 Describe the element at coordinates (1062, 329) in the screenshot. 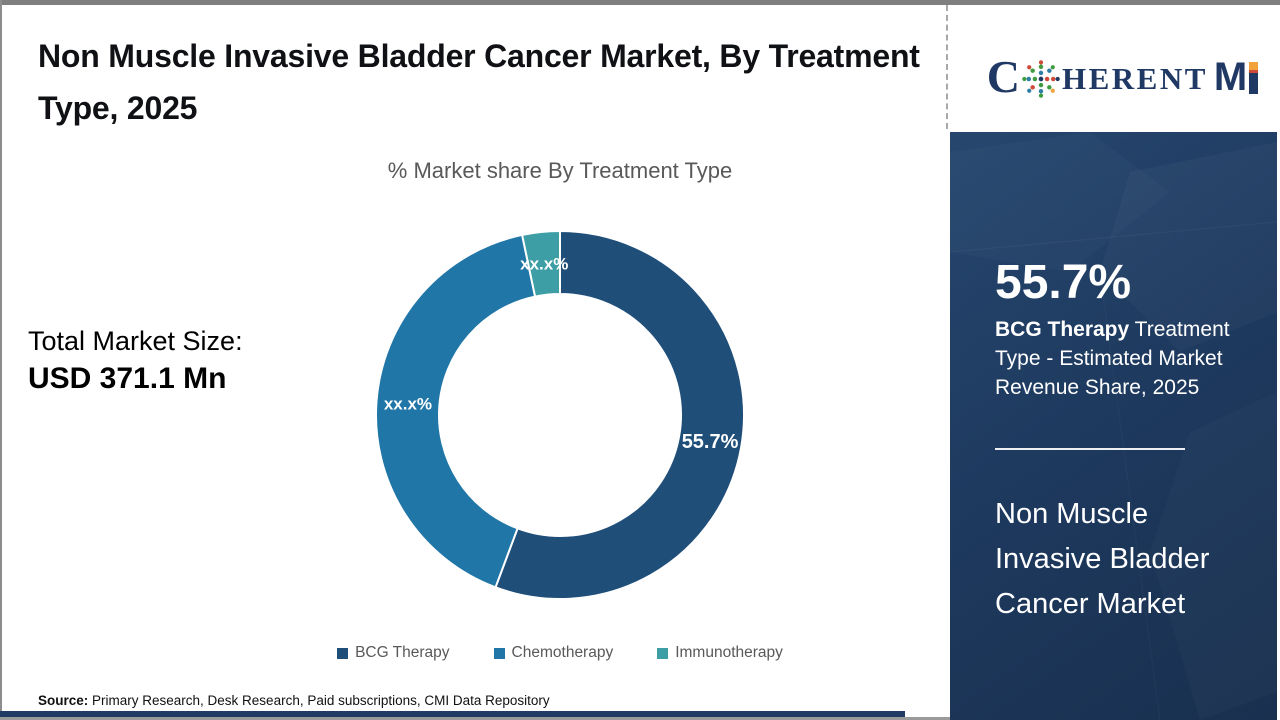

I see `stat-label-bold: BCG Therapy` at that location.